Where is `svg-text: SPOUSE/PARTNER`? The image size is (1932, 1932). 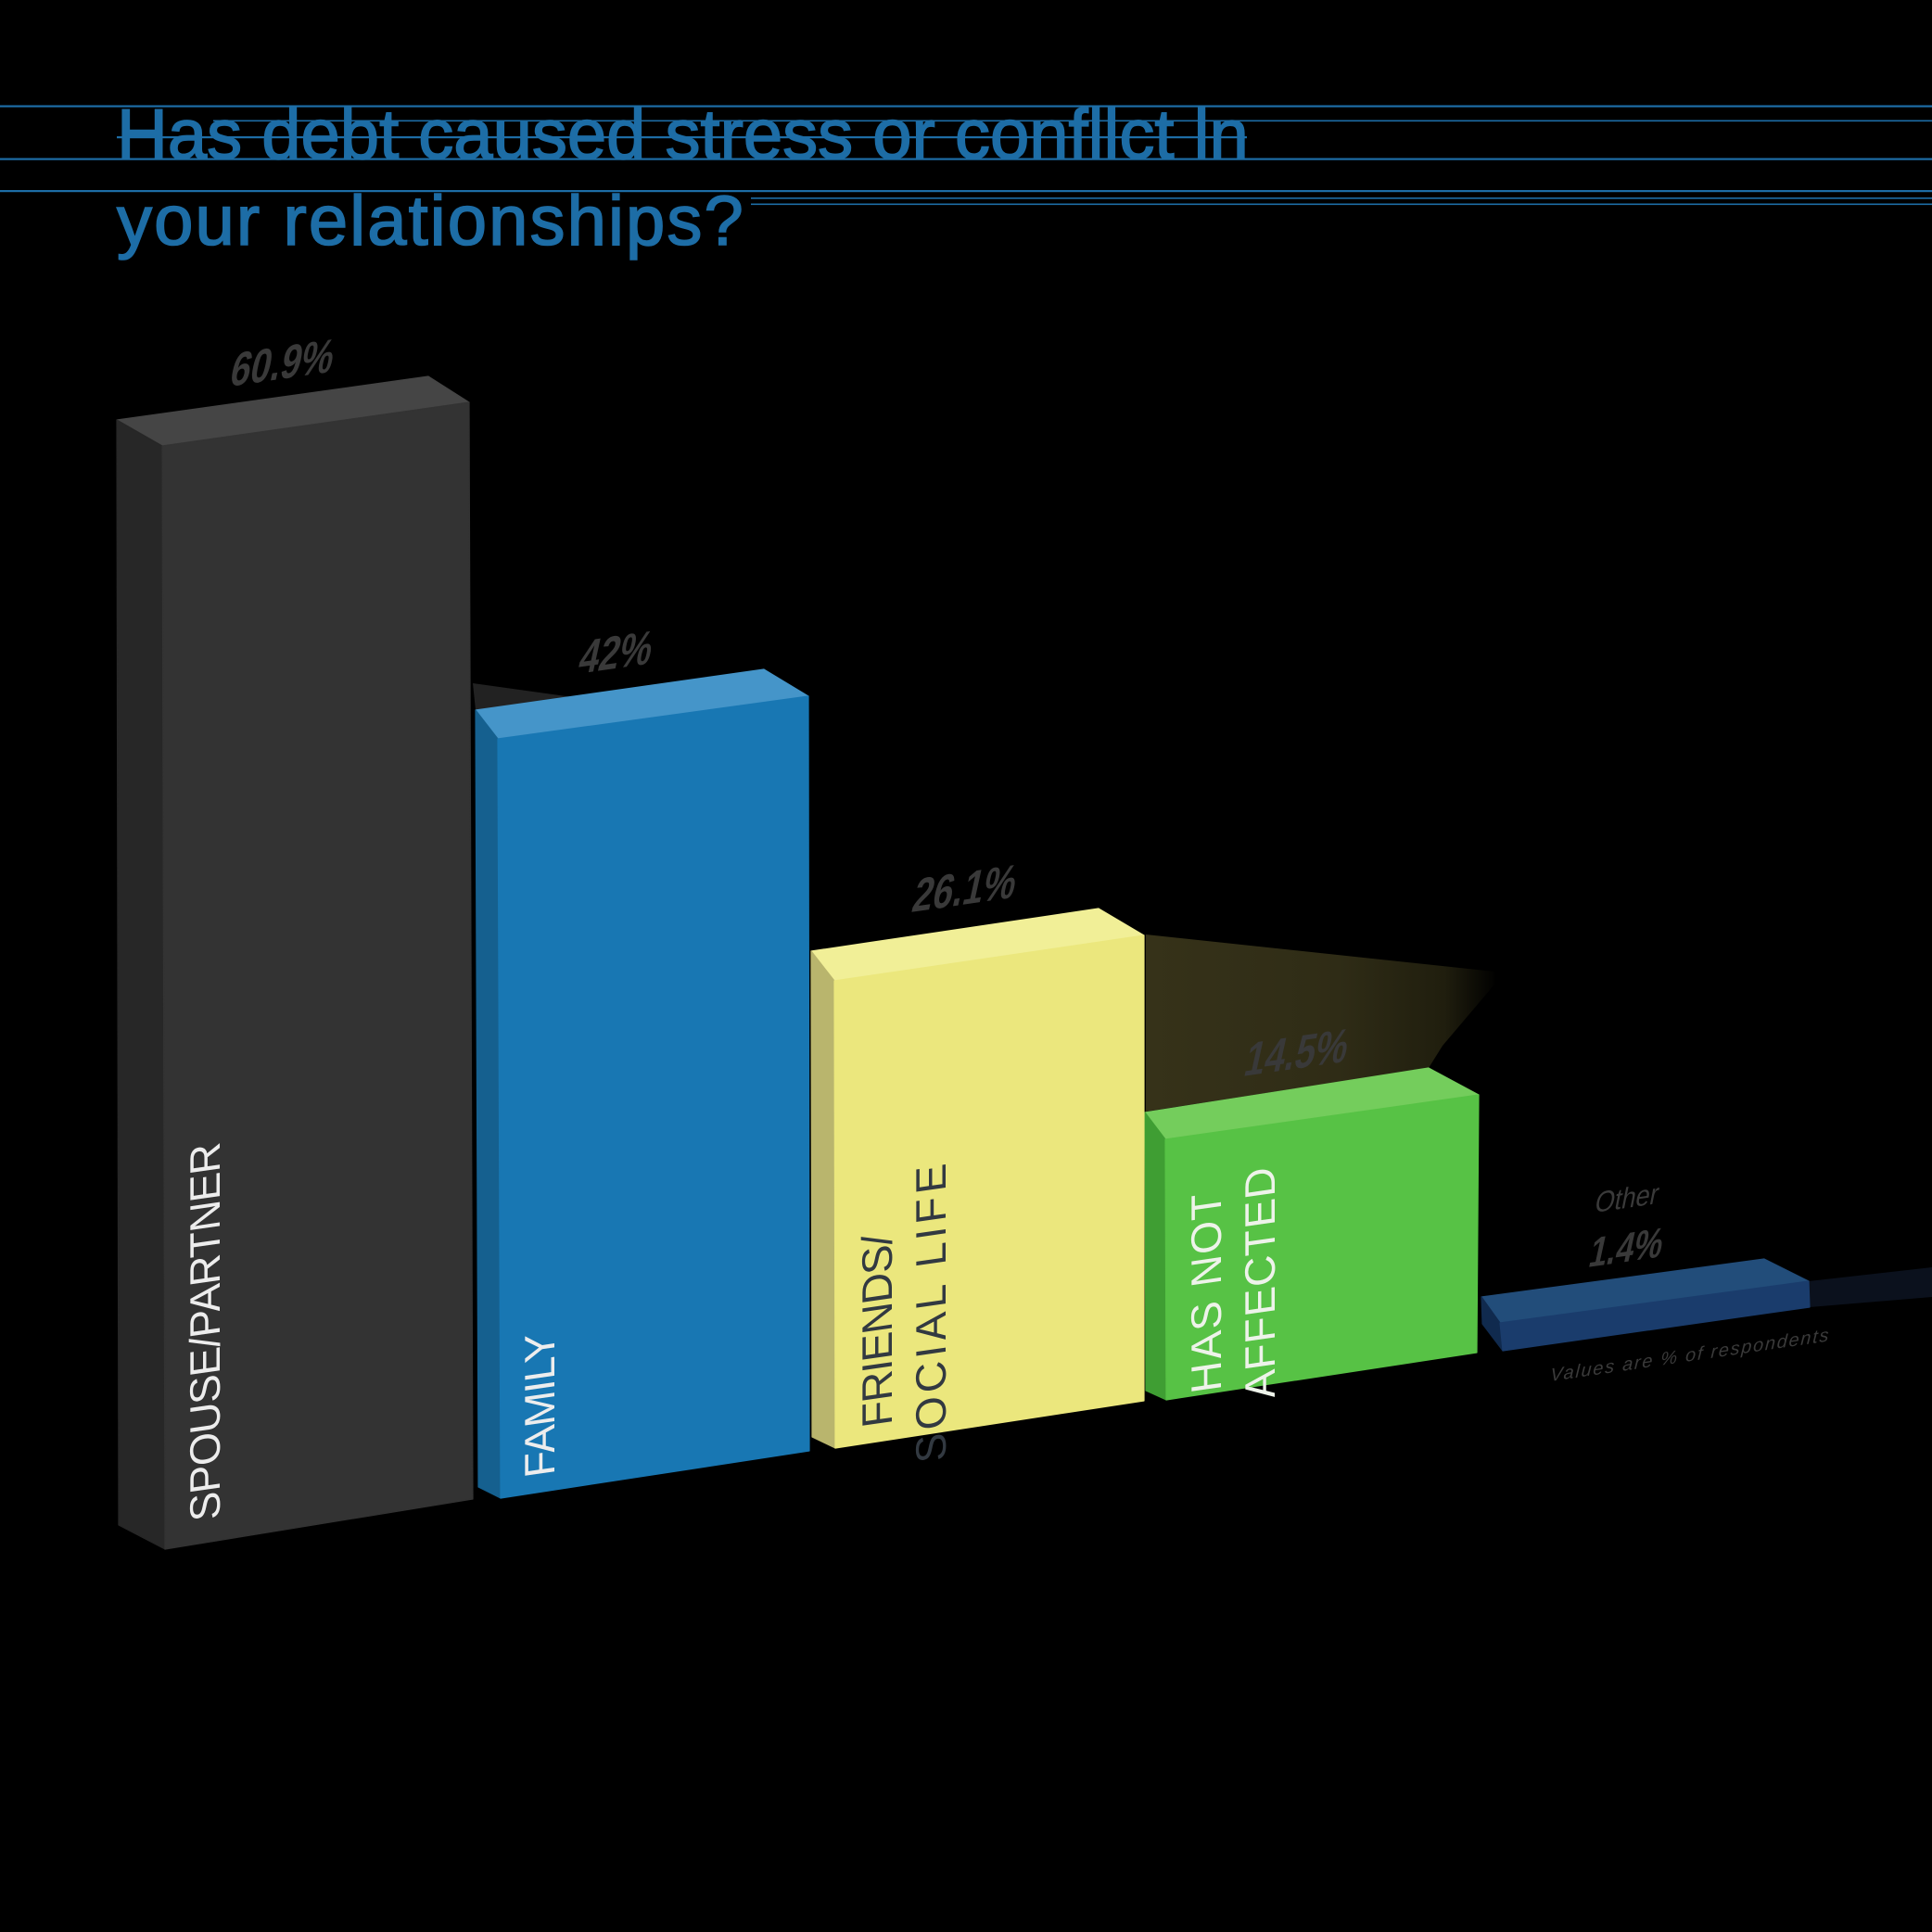 svg-text: SPOUSE/PARTNER is located at coordinates (205, 1333).